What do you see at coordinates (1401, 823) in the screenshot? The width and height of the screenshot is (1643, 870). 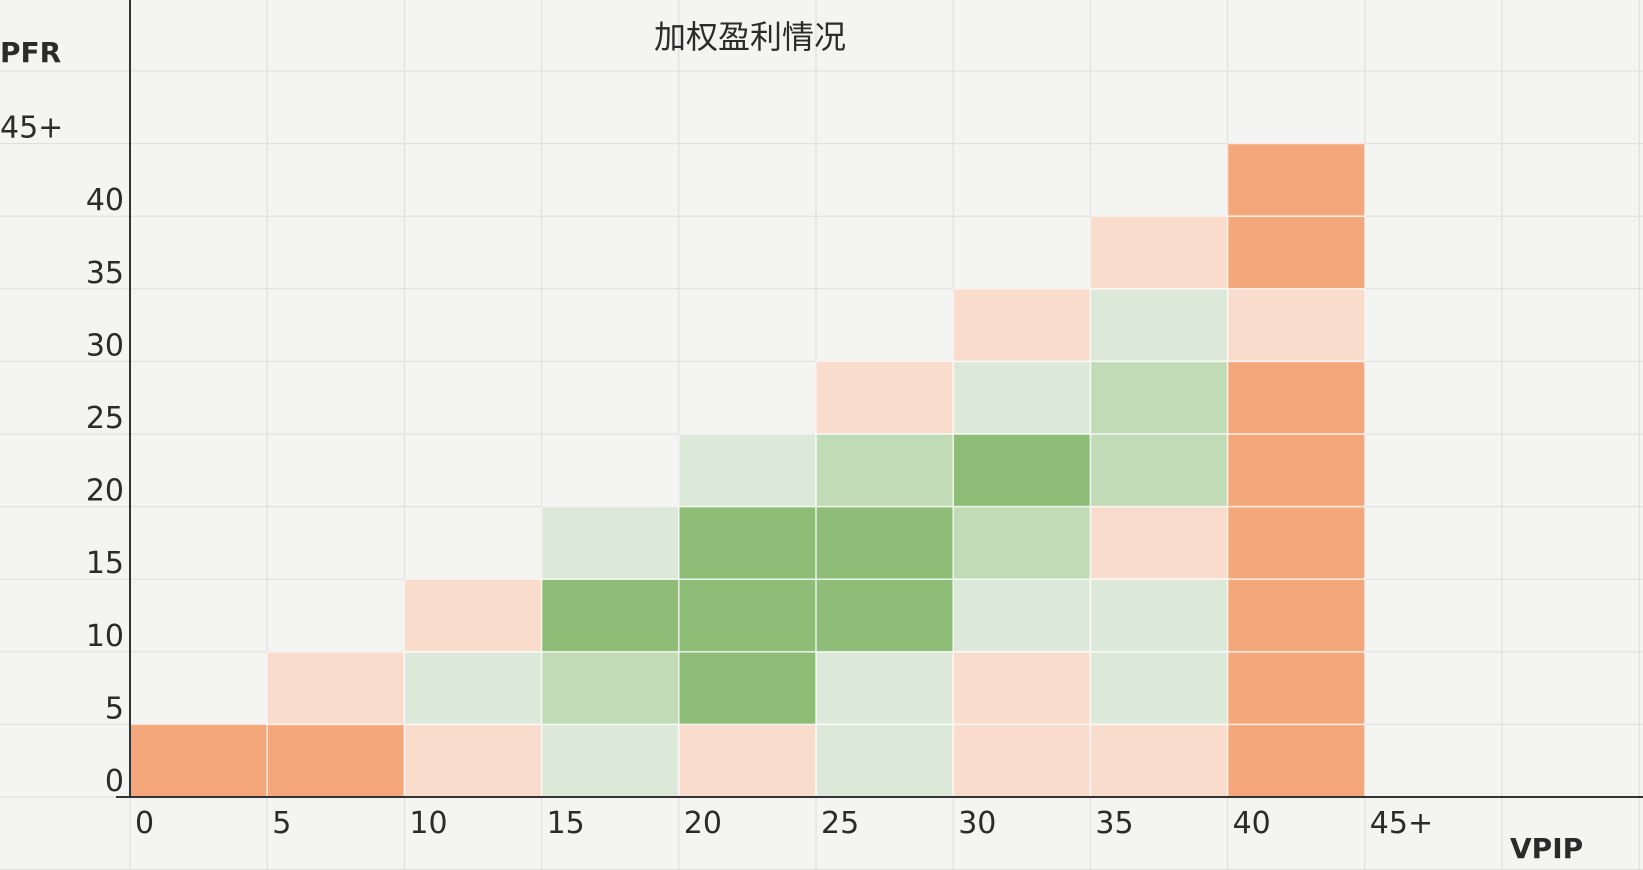 I see `x-tick-label: 45+` at bounding box center [1401, 823].